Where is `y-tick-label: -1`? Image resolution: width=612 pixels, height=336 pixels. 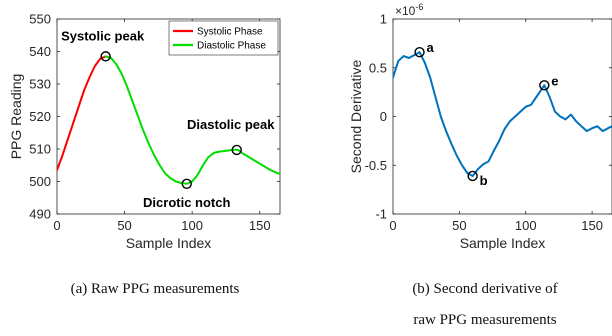 y-tick-label: -1 is located at coordinates (381, 214).